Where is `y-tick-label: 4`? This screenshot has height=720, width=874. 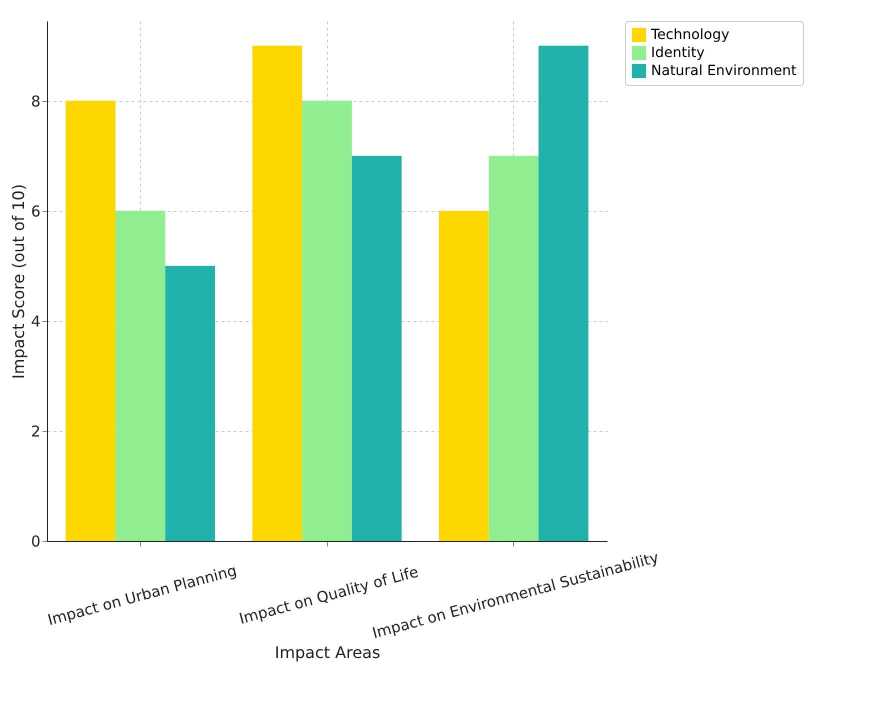 y-tick-label: 4 is located at coordinates (35, 321).